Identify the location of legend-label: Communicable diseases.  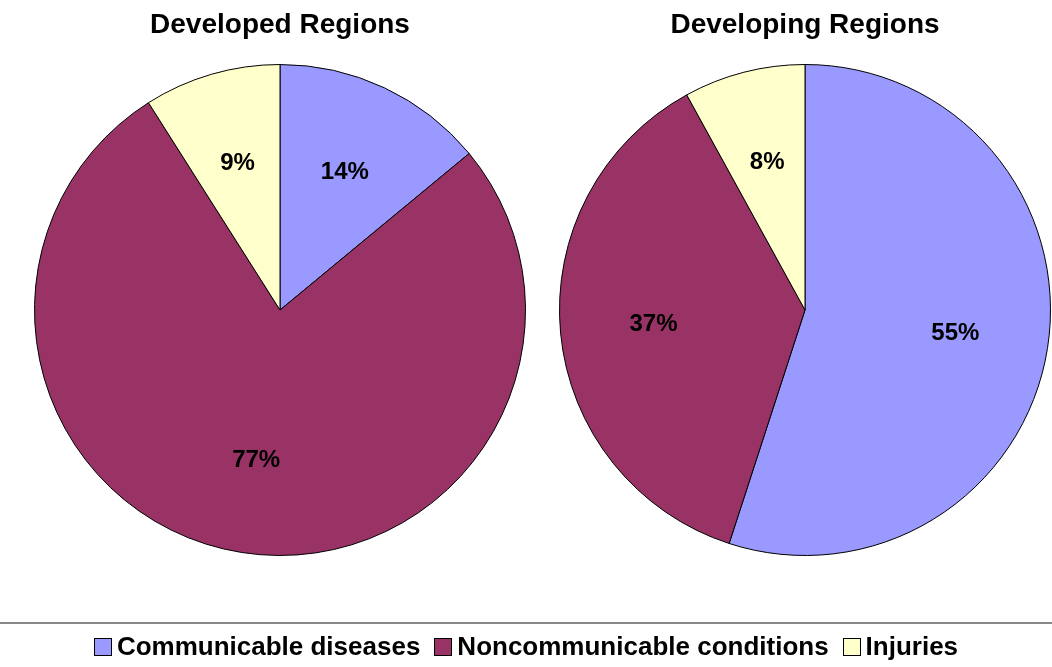
(268, 646).